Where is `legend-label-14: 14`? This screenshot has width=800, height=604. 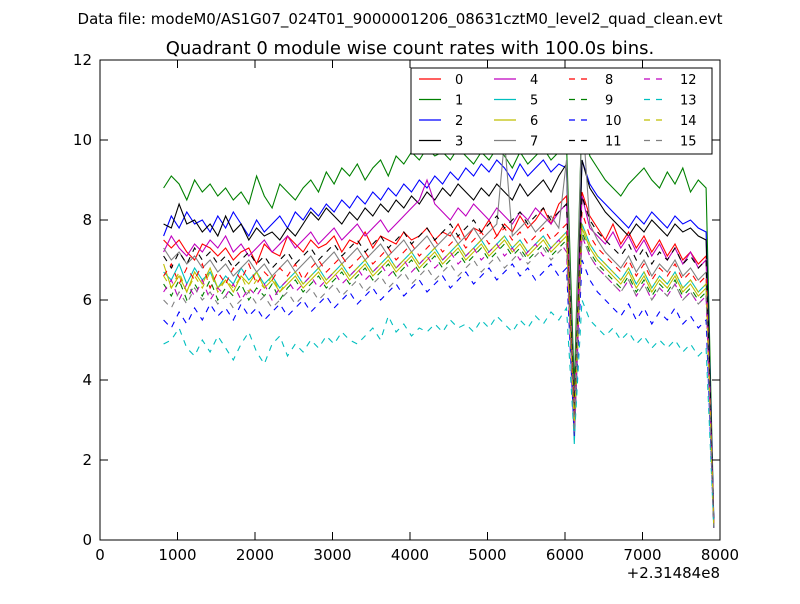
legend-label-14: 14 is located at coordinates (688, 121).